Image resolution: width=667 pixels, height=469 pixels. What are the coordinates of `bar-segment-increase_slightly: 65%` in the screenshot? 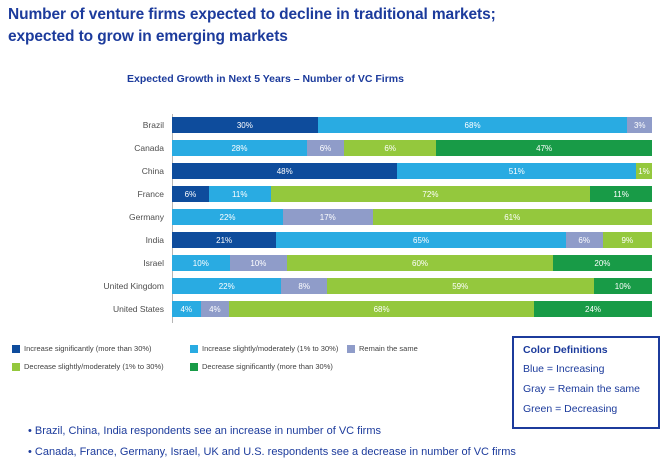 It's located at (421, 240).